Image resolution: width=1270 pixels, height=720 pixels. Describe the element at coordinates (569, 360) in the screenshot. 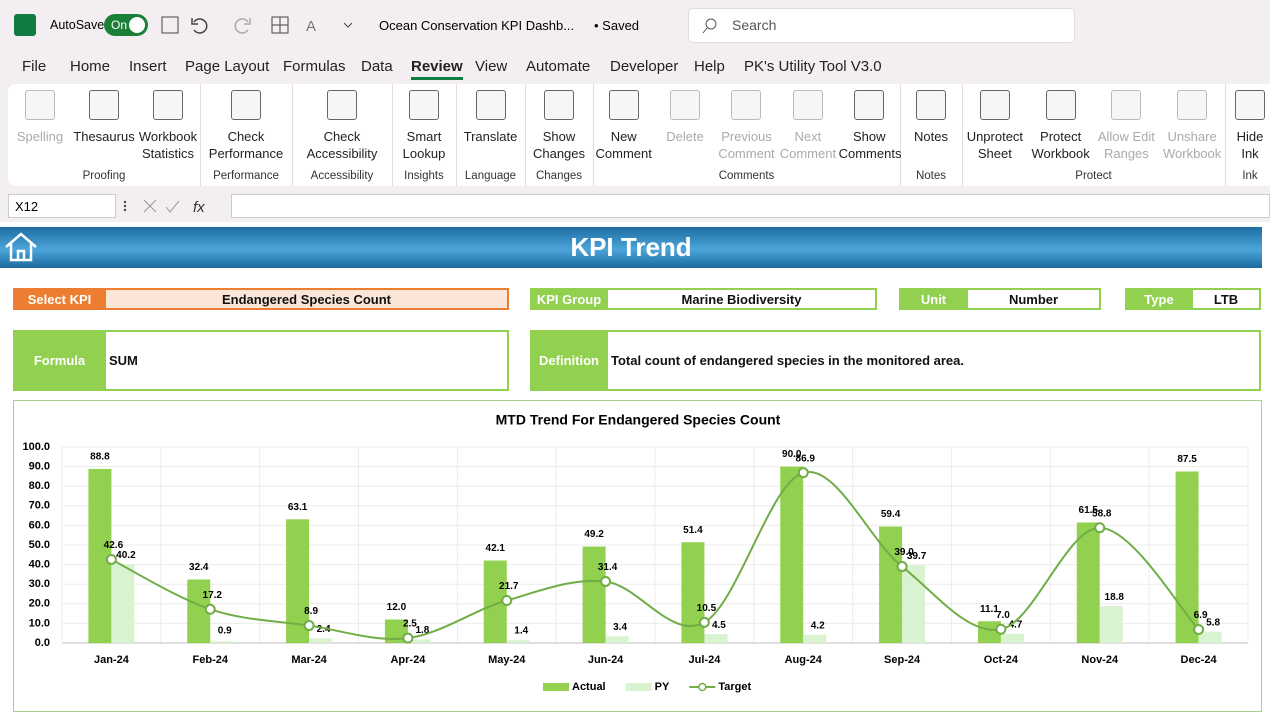

I see `field-label: Definition` at that location.